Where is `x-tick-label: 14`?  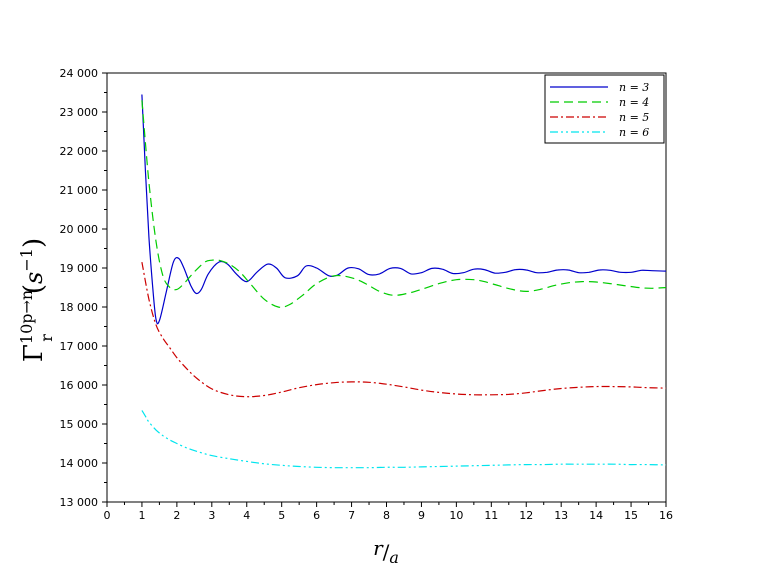 x-tick-label: 14 is located at coordinates (596, 515).